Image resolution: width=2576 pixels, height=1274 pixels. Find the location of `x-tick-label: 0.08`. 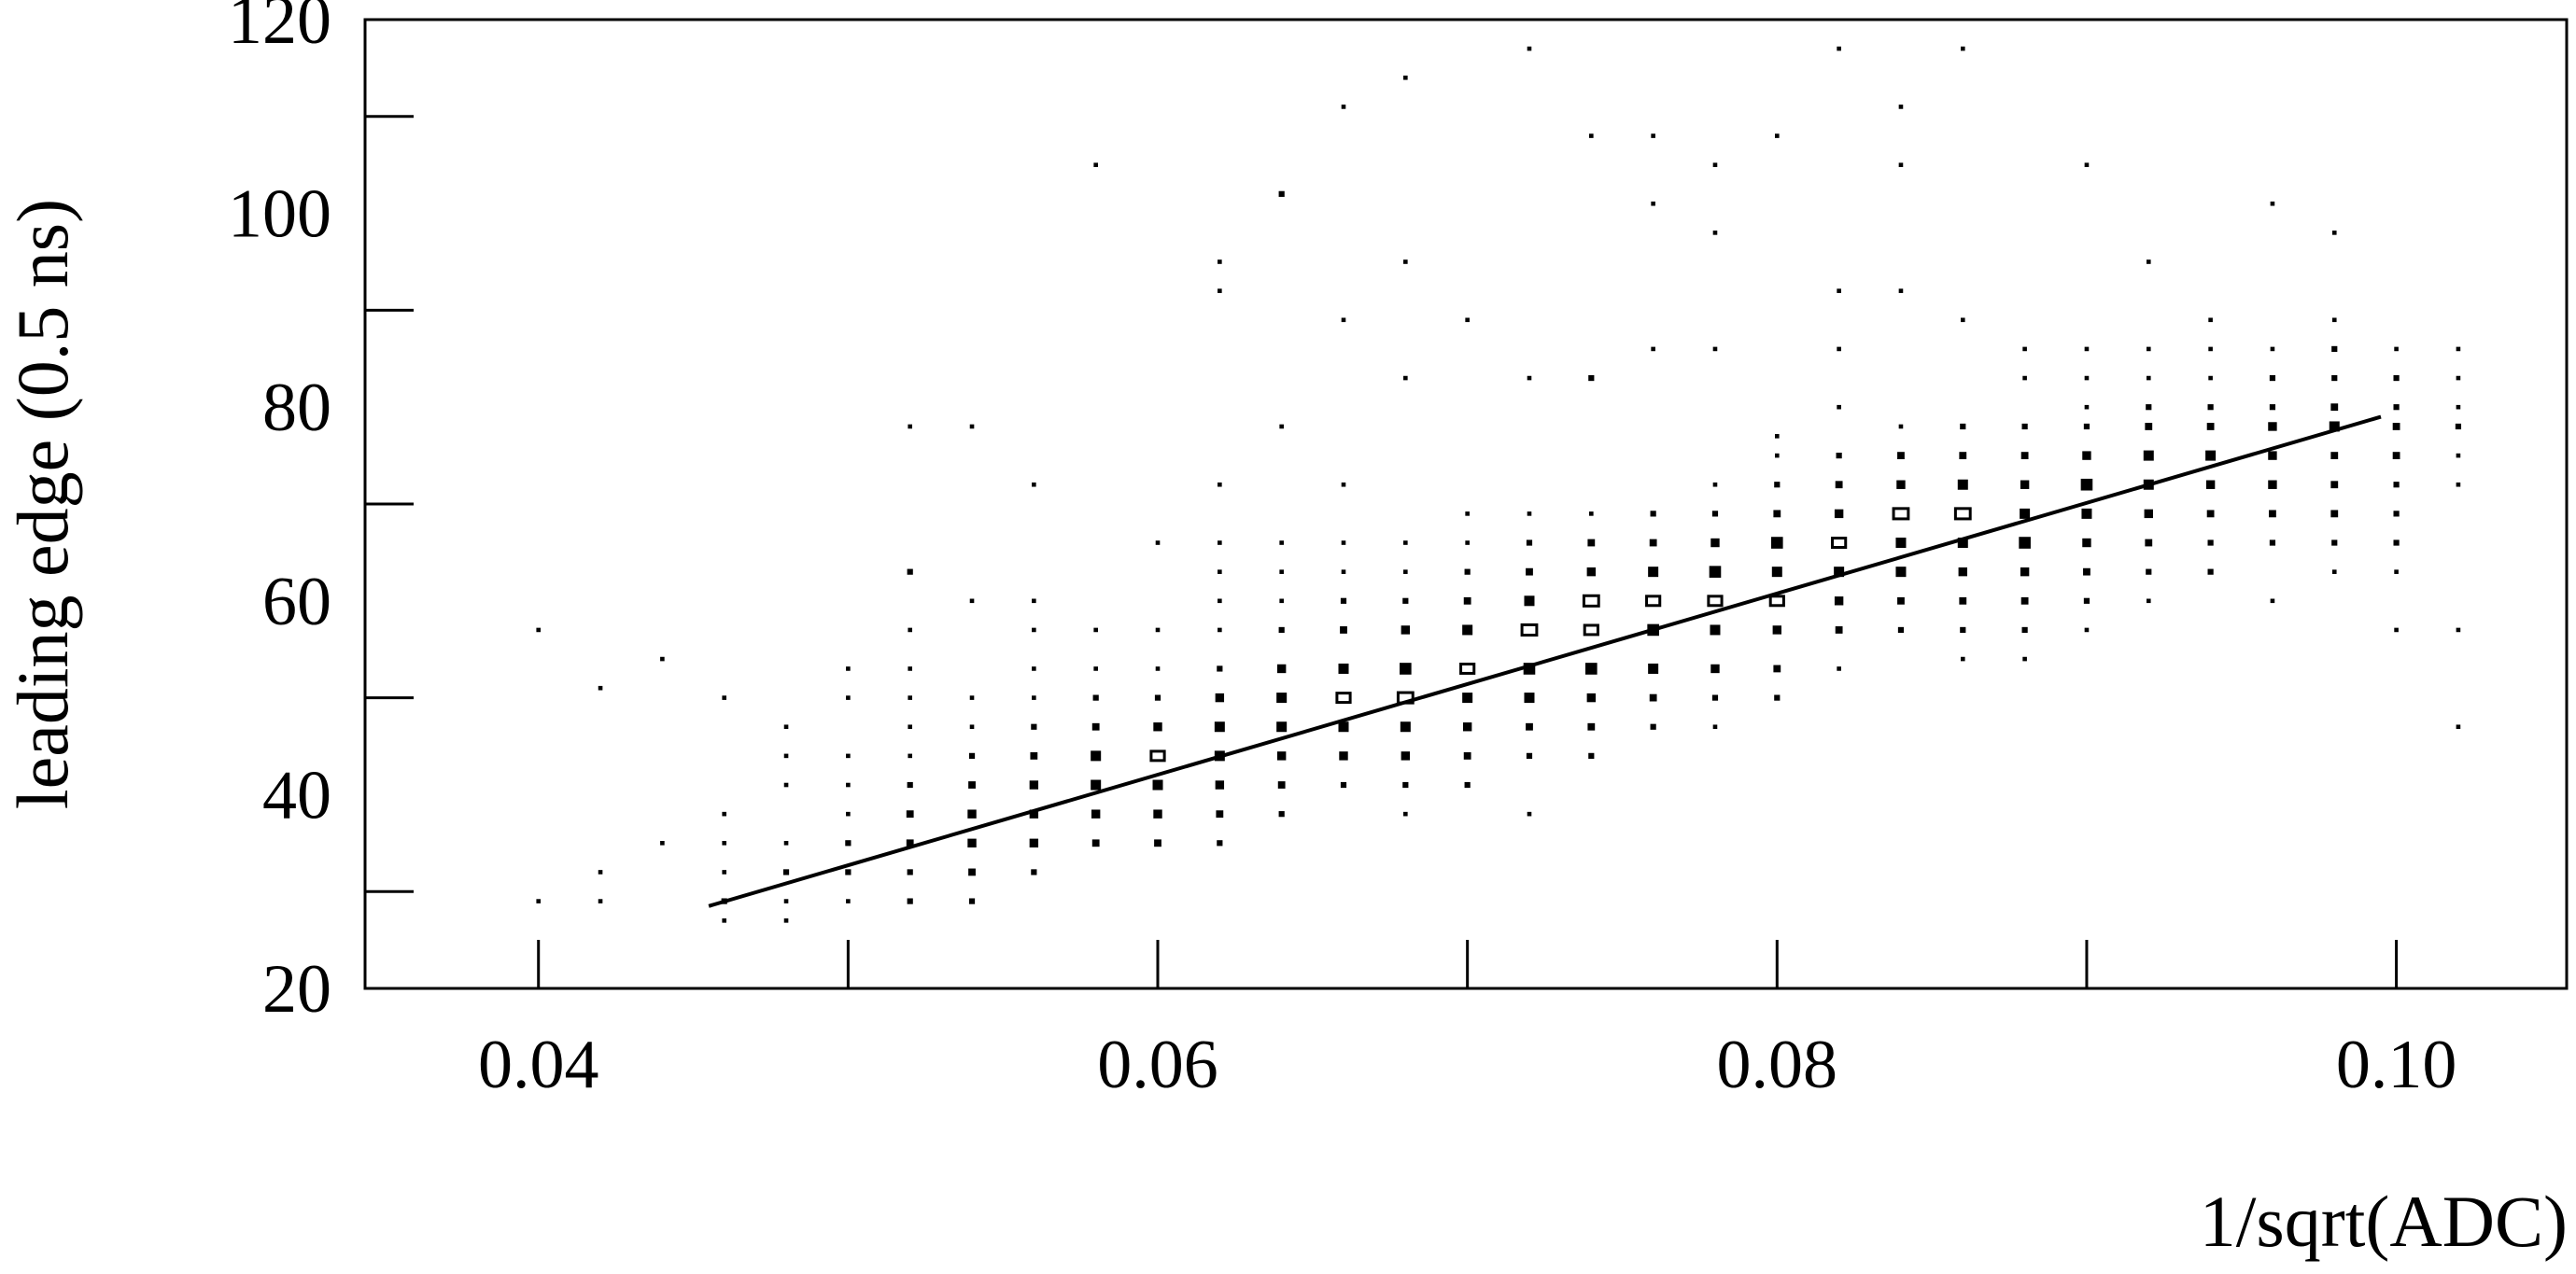

x-tick-label: 0.08 is located at coordinates (1777, 1065).